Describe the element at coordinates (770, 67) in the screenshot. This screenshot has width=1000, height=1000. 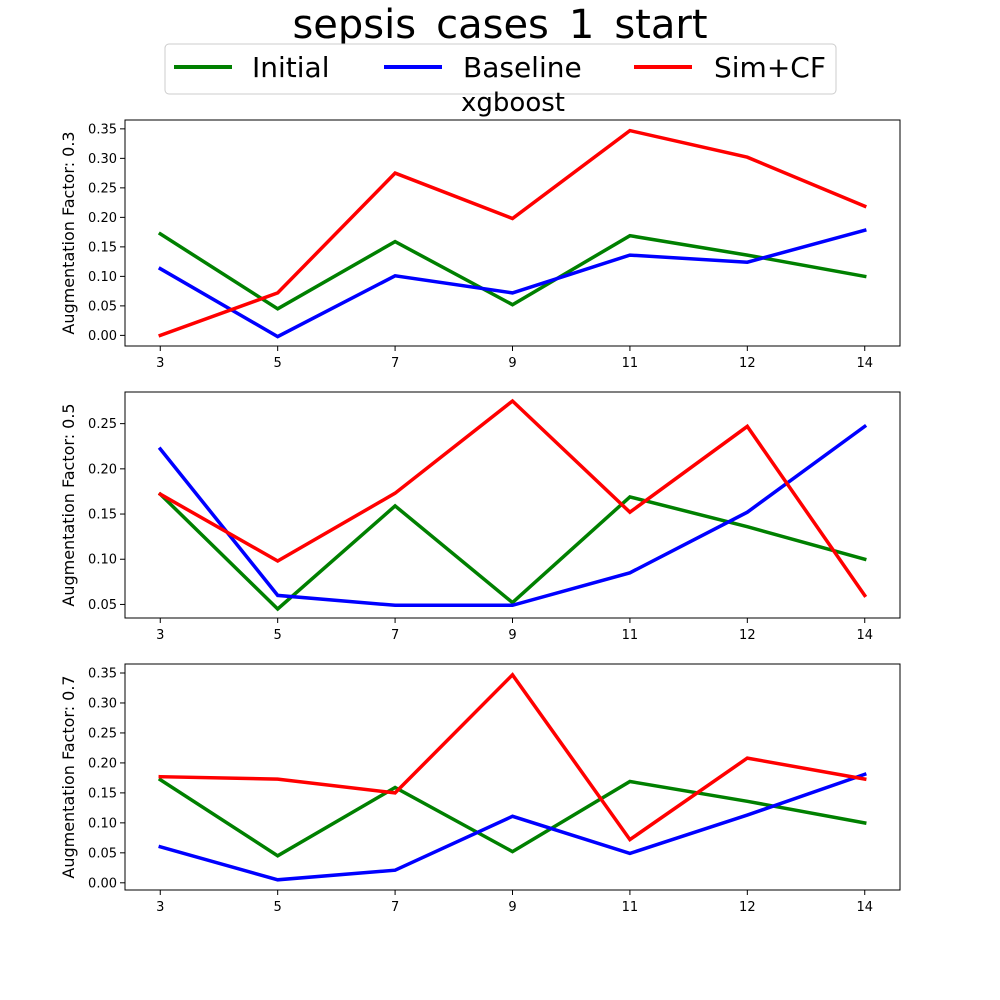
I see `legend-label-simcf: Sim+CF` at that location.